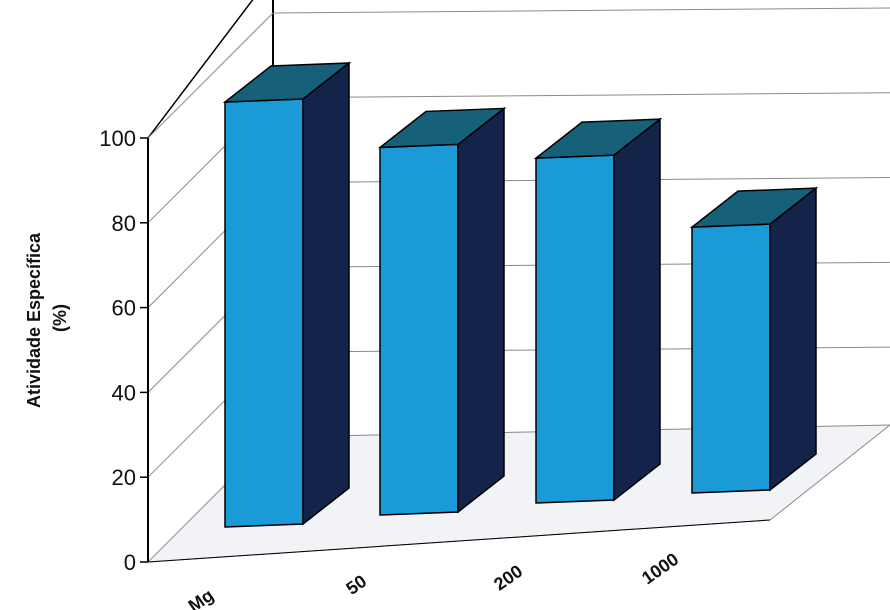 This screenshot has width=890, height=610. Describe the element at coordinates (117, 350) in the screenshot. I see `y-tick-labels: 0 20 40 60 80 100` at that location.